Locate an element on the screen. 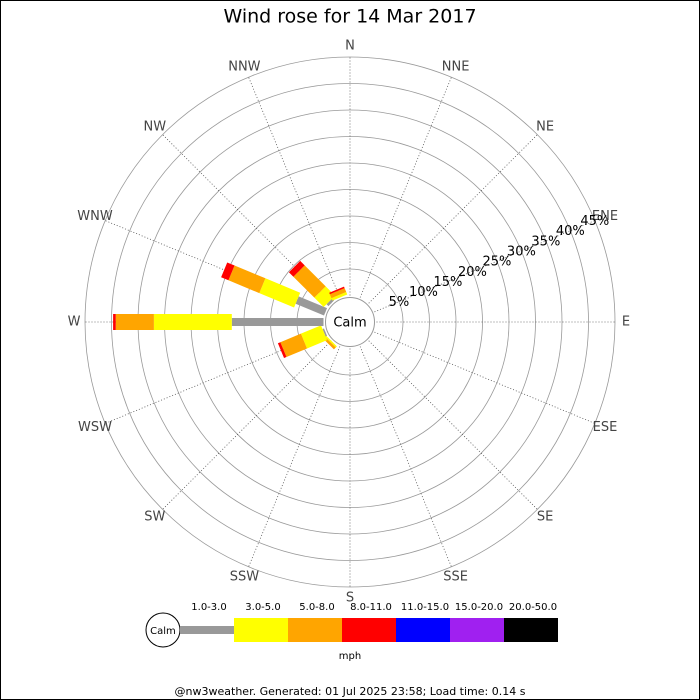 This screenshot has height=700, width=700. direction-label: SE is located at coordinates (545, 517).